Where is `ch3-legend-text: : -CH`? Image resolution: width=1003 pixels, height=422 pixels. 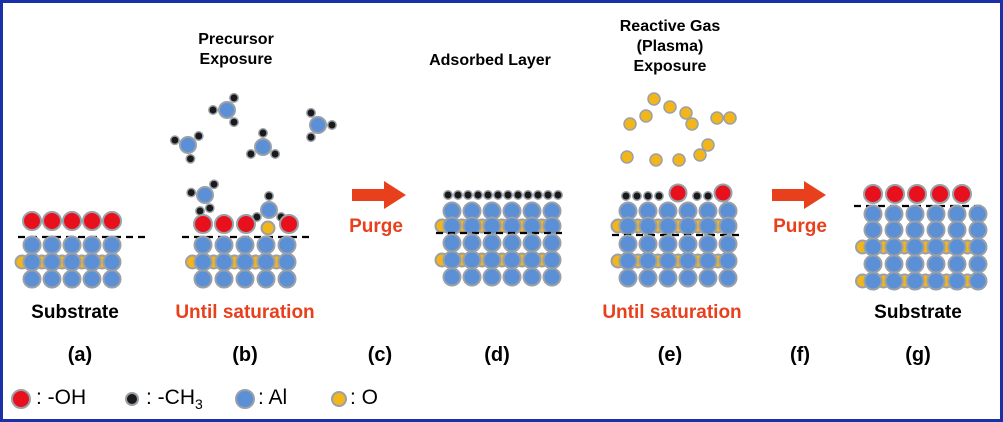 ch3-legend-text: : -CH is located at coordinates (170, 397).